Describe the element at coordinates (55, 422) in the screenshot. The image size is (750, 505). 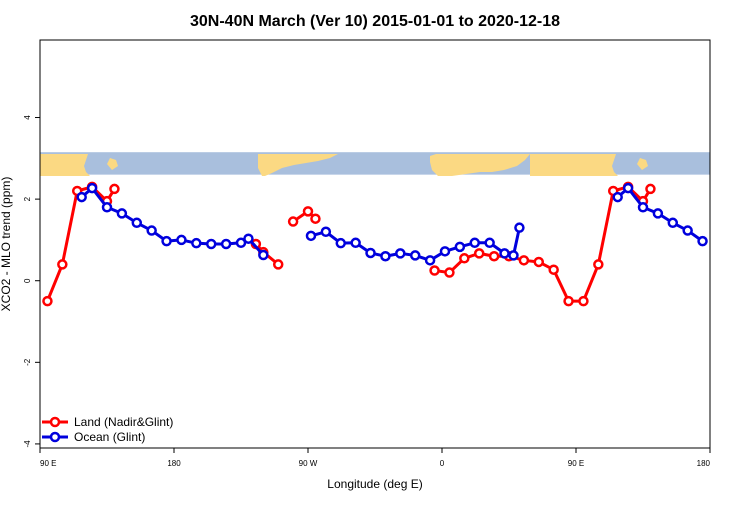
I see `legend-land-swatch-marker` at that location.